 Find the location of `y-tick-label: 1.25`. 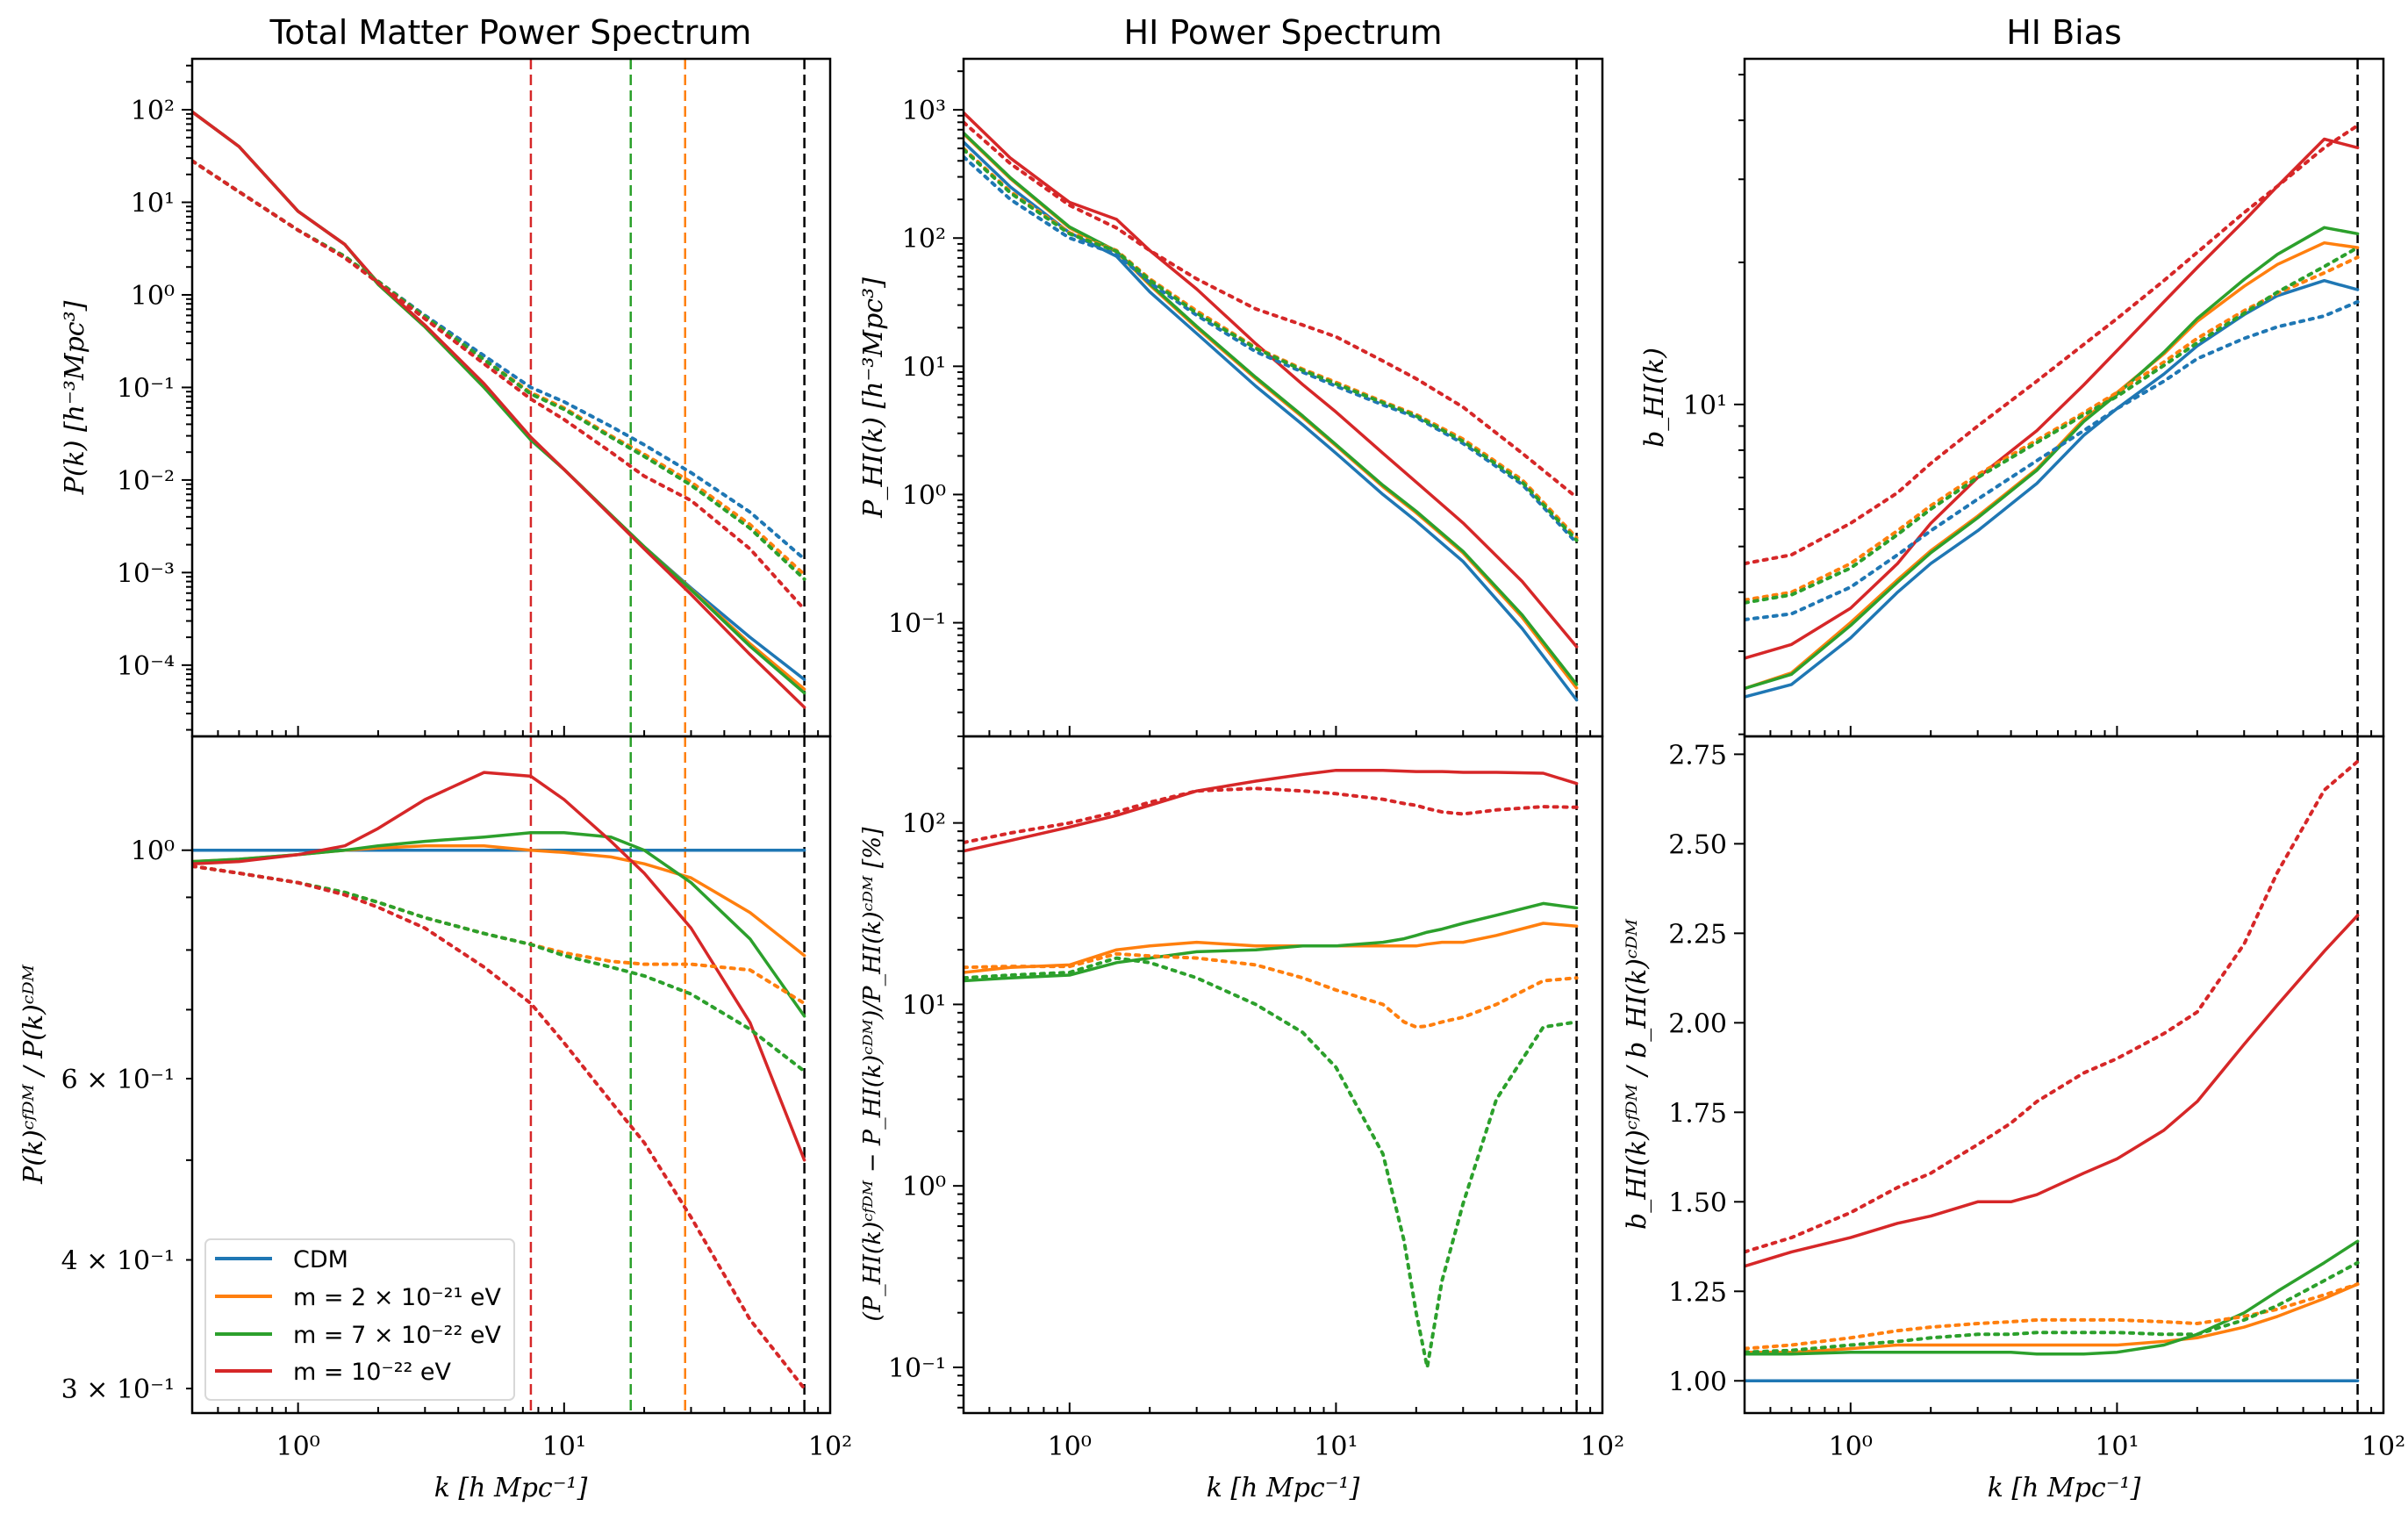

y-tick-label: 1.25 is located at coordinates (1697, 1292).